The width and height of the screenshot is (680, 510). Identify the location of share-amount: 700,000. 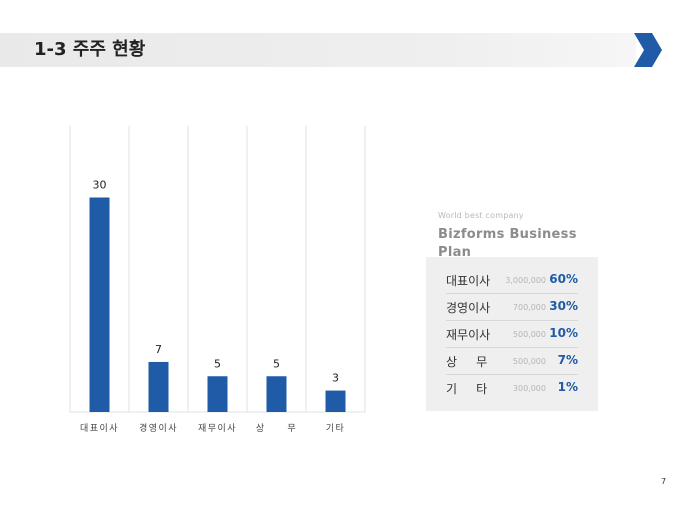
(529, 307).